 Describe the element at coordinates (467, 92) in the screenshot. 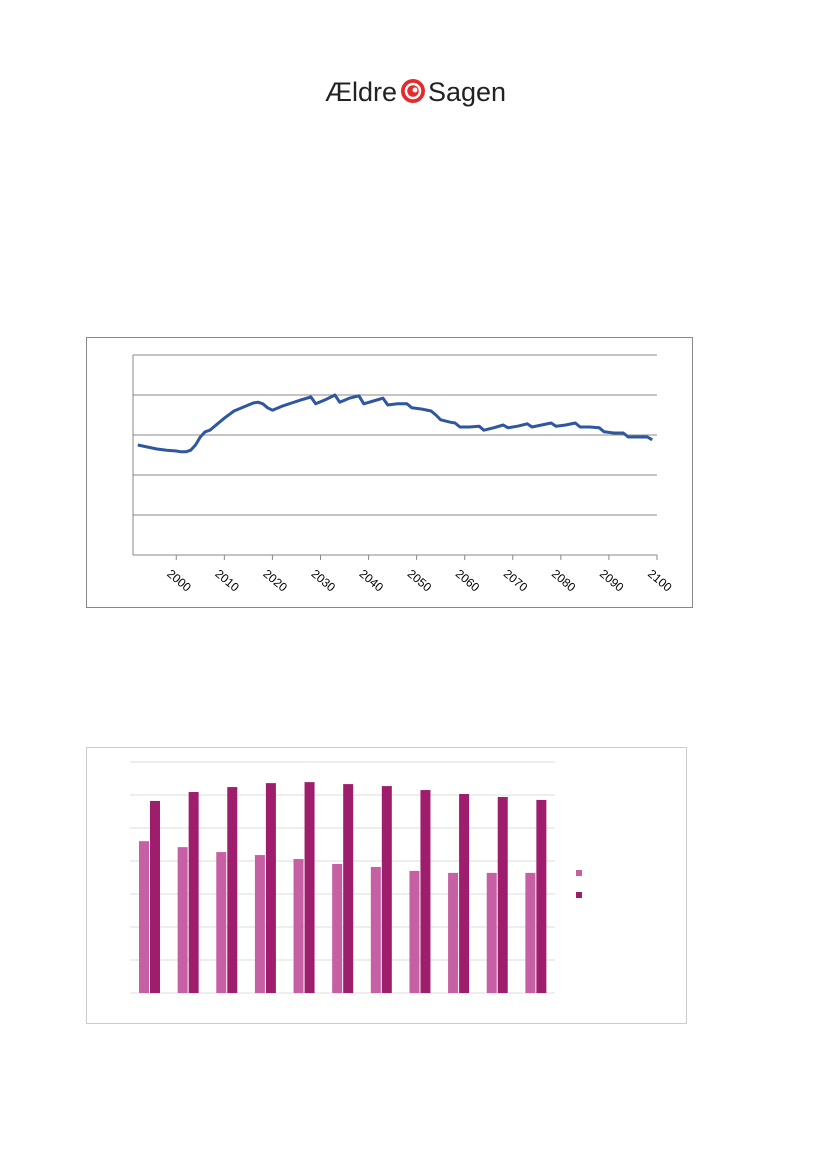

I see `logo-right: Sagen` at that location.